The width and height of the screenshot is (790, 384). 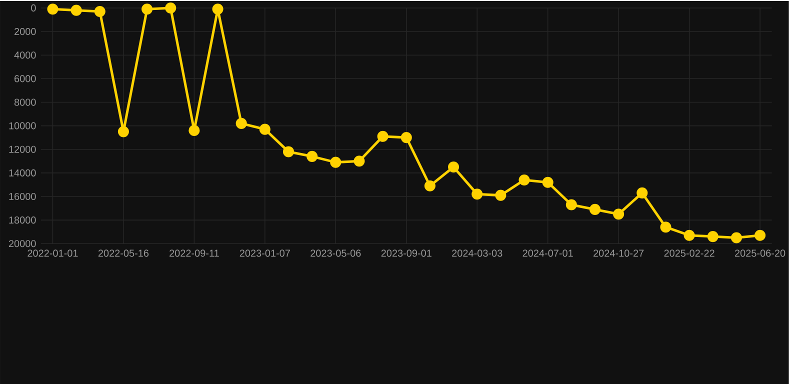 What do you see at coordinates (25, 102) in the screenshot?
I see `y-tick-label: 8000` at bounding box center [25, 102].